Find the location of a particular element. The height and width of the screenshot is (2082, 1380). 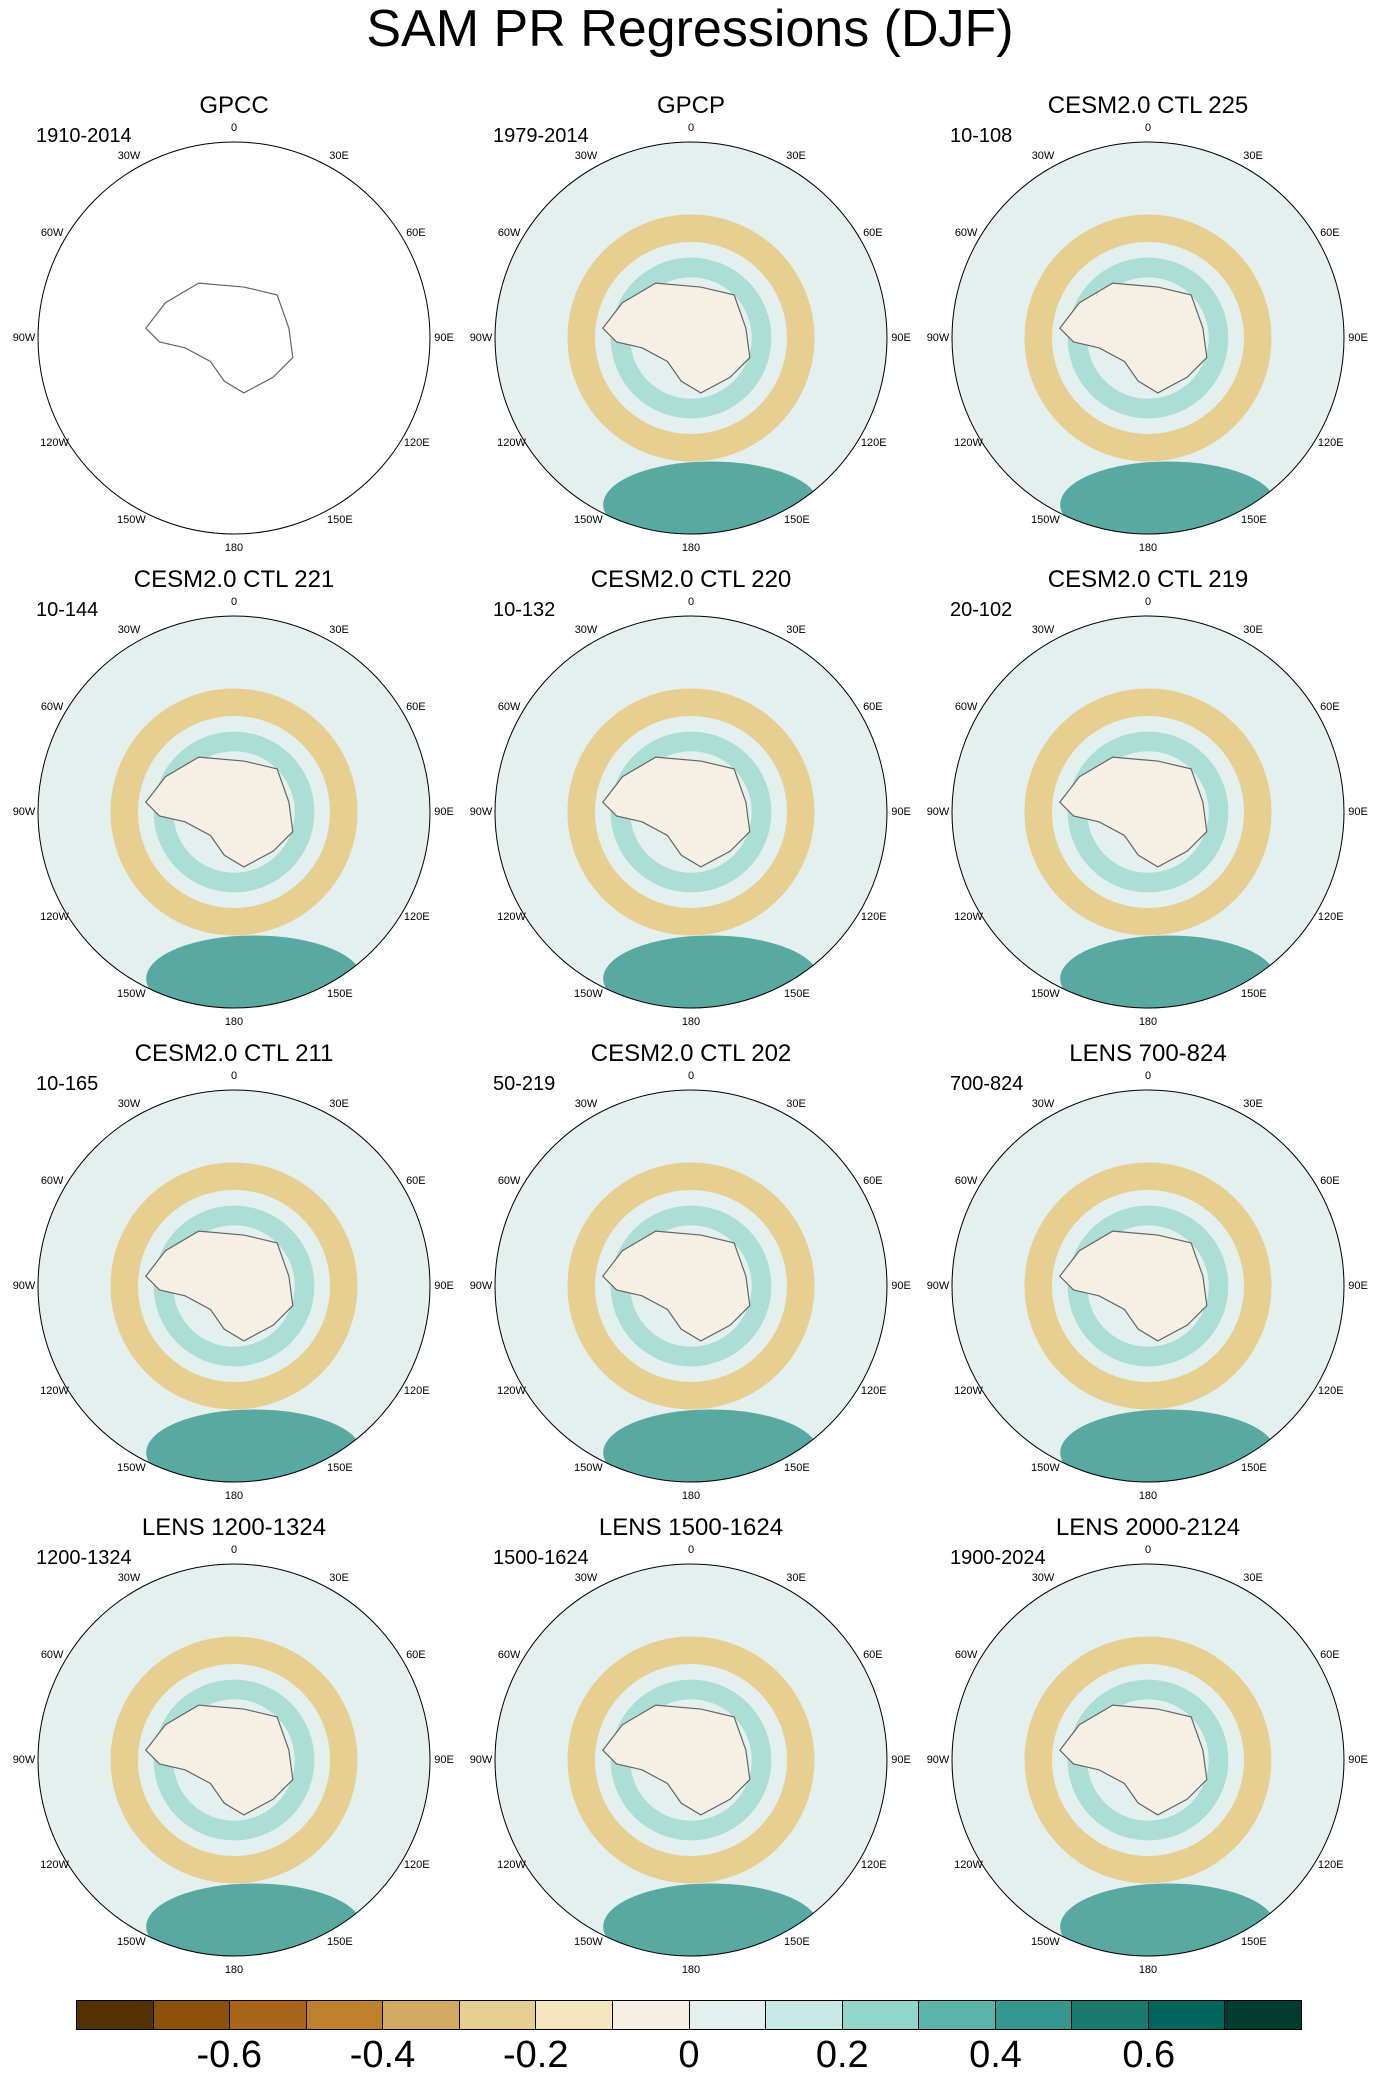

figure-title: SAM PR Regressions (DJF) is located at coordinates (690, 29).